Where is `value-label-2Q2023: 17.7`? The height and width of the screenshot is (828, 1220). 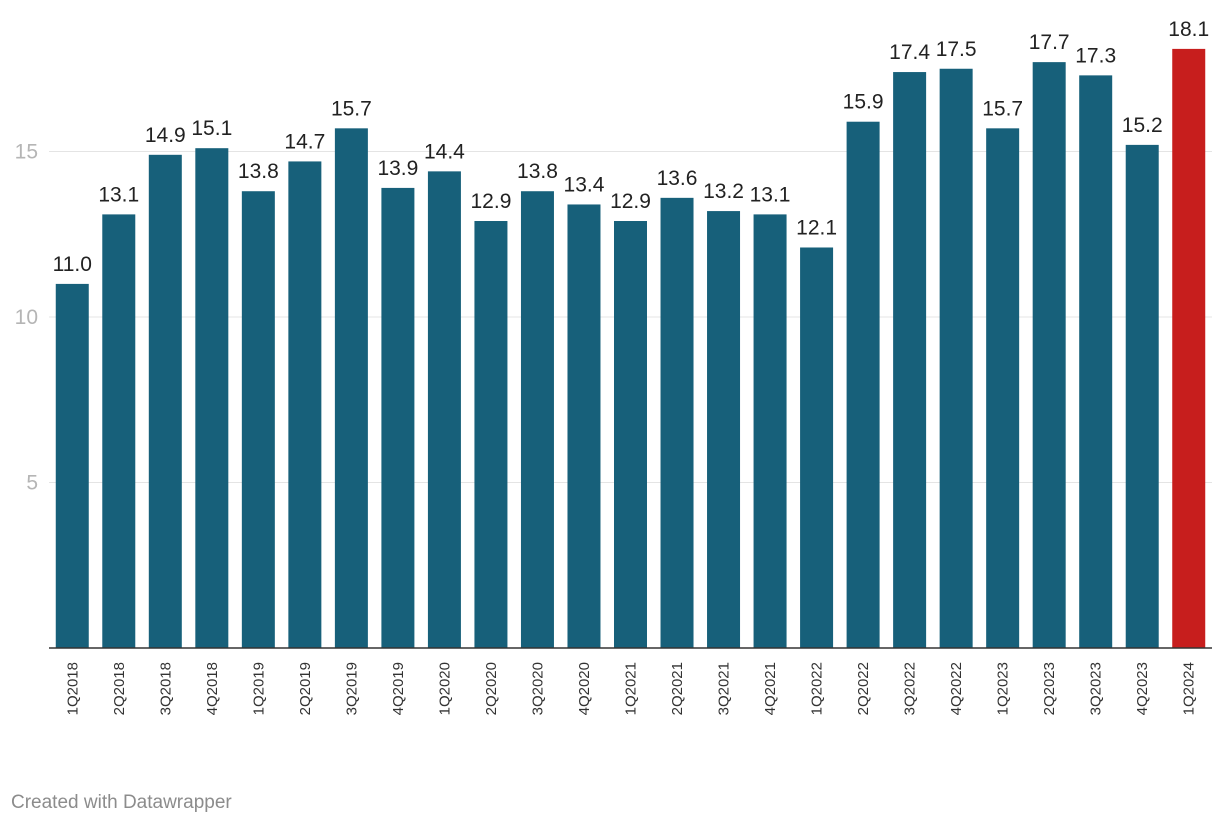
value-label-2Q2023: 17.7 is located at coordinates (1049, 42).